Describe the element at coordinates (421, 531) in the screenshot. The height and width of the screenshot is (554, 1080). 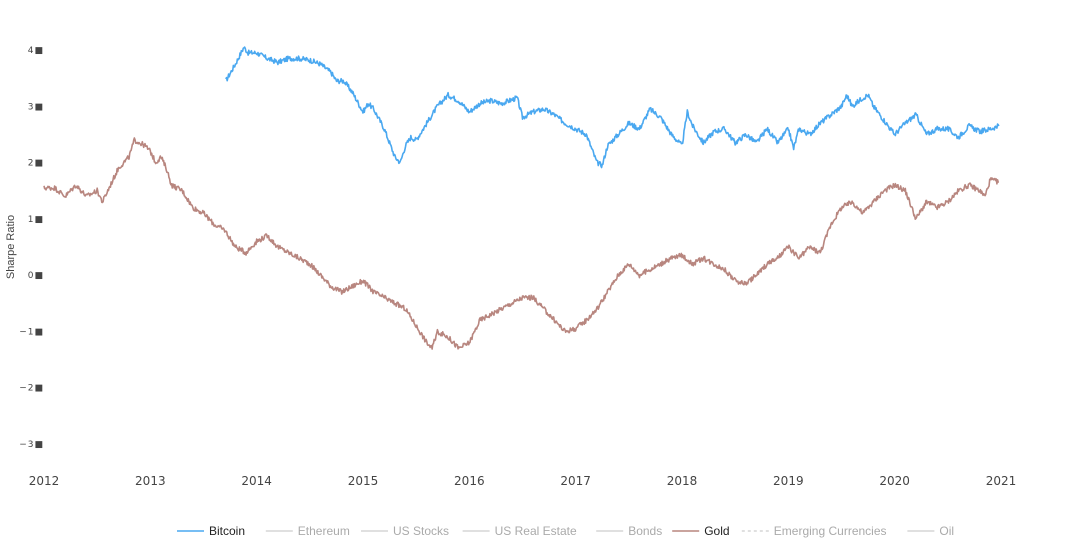
I see `legend-label: US Stocks` at that location.